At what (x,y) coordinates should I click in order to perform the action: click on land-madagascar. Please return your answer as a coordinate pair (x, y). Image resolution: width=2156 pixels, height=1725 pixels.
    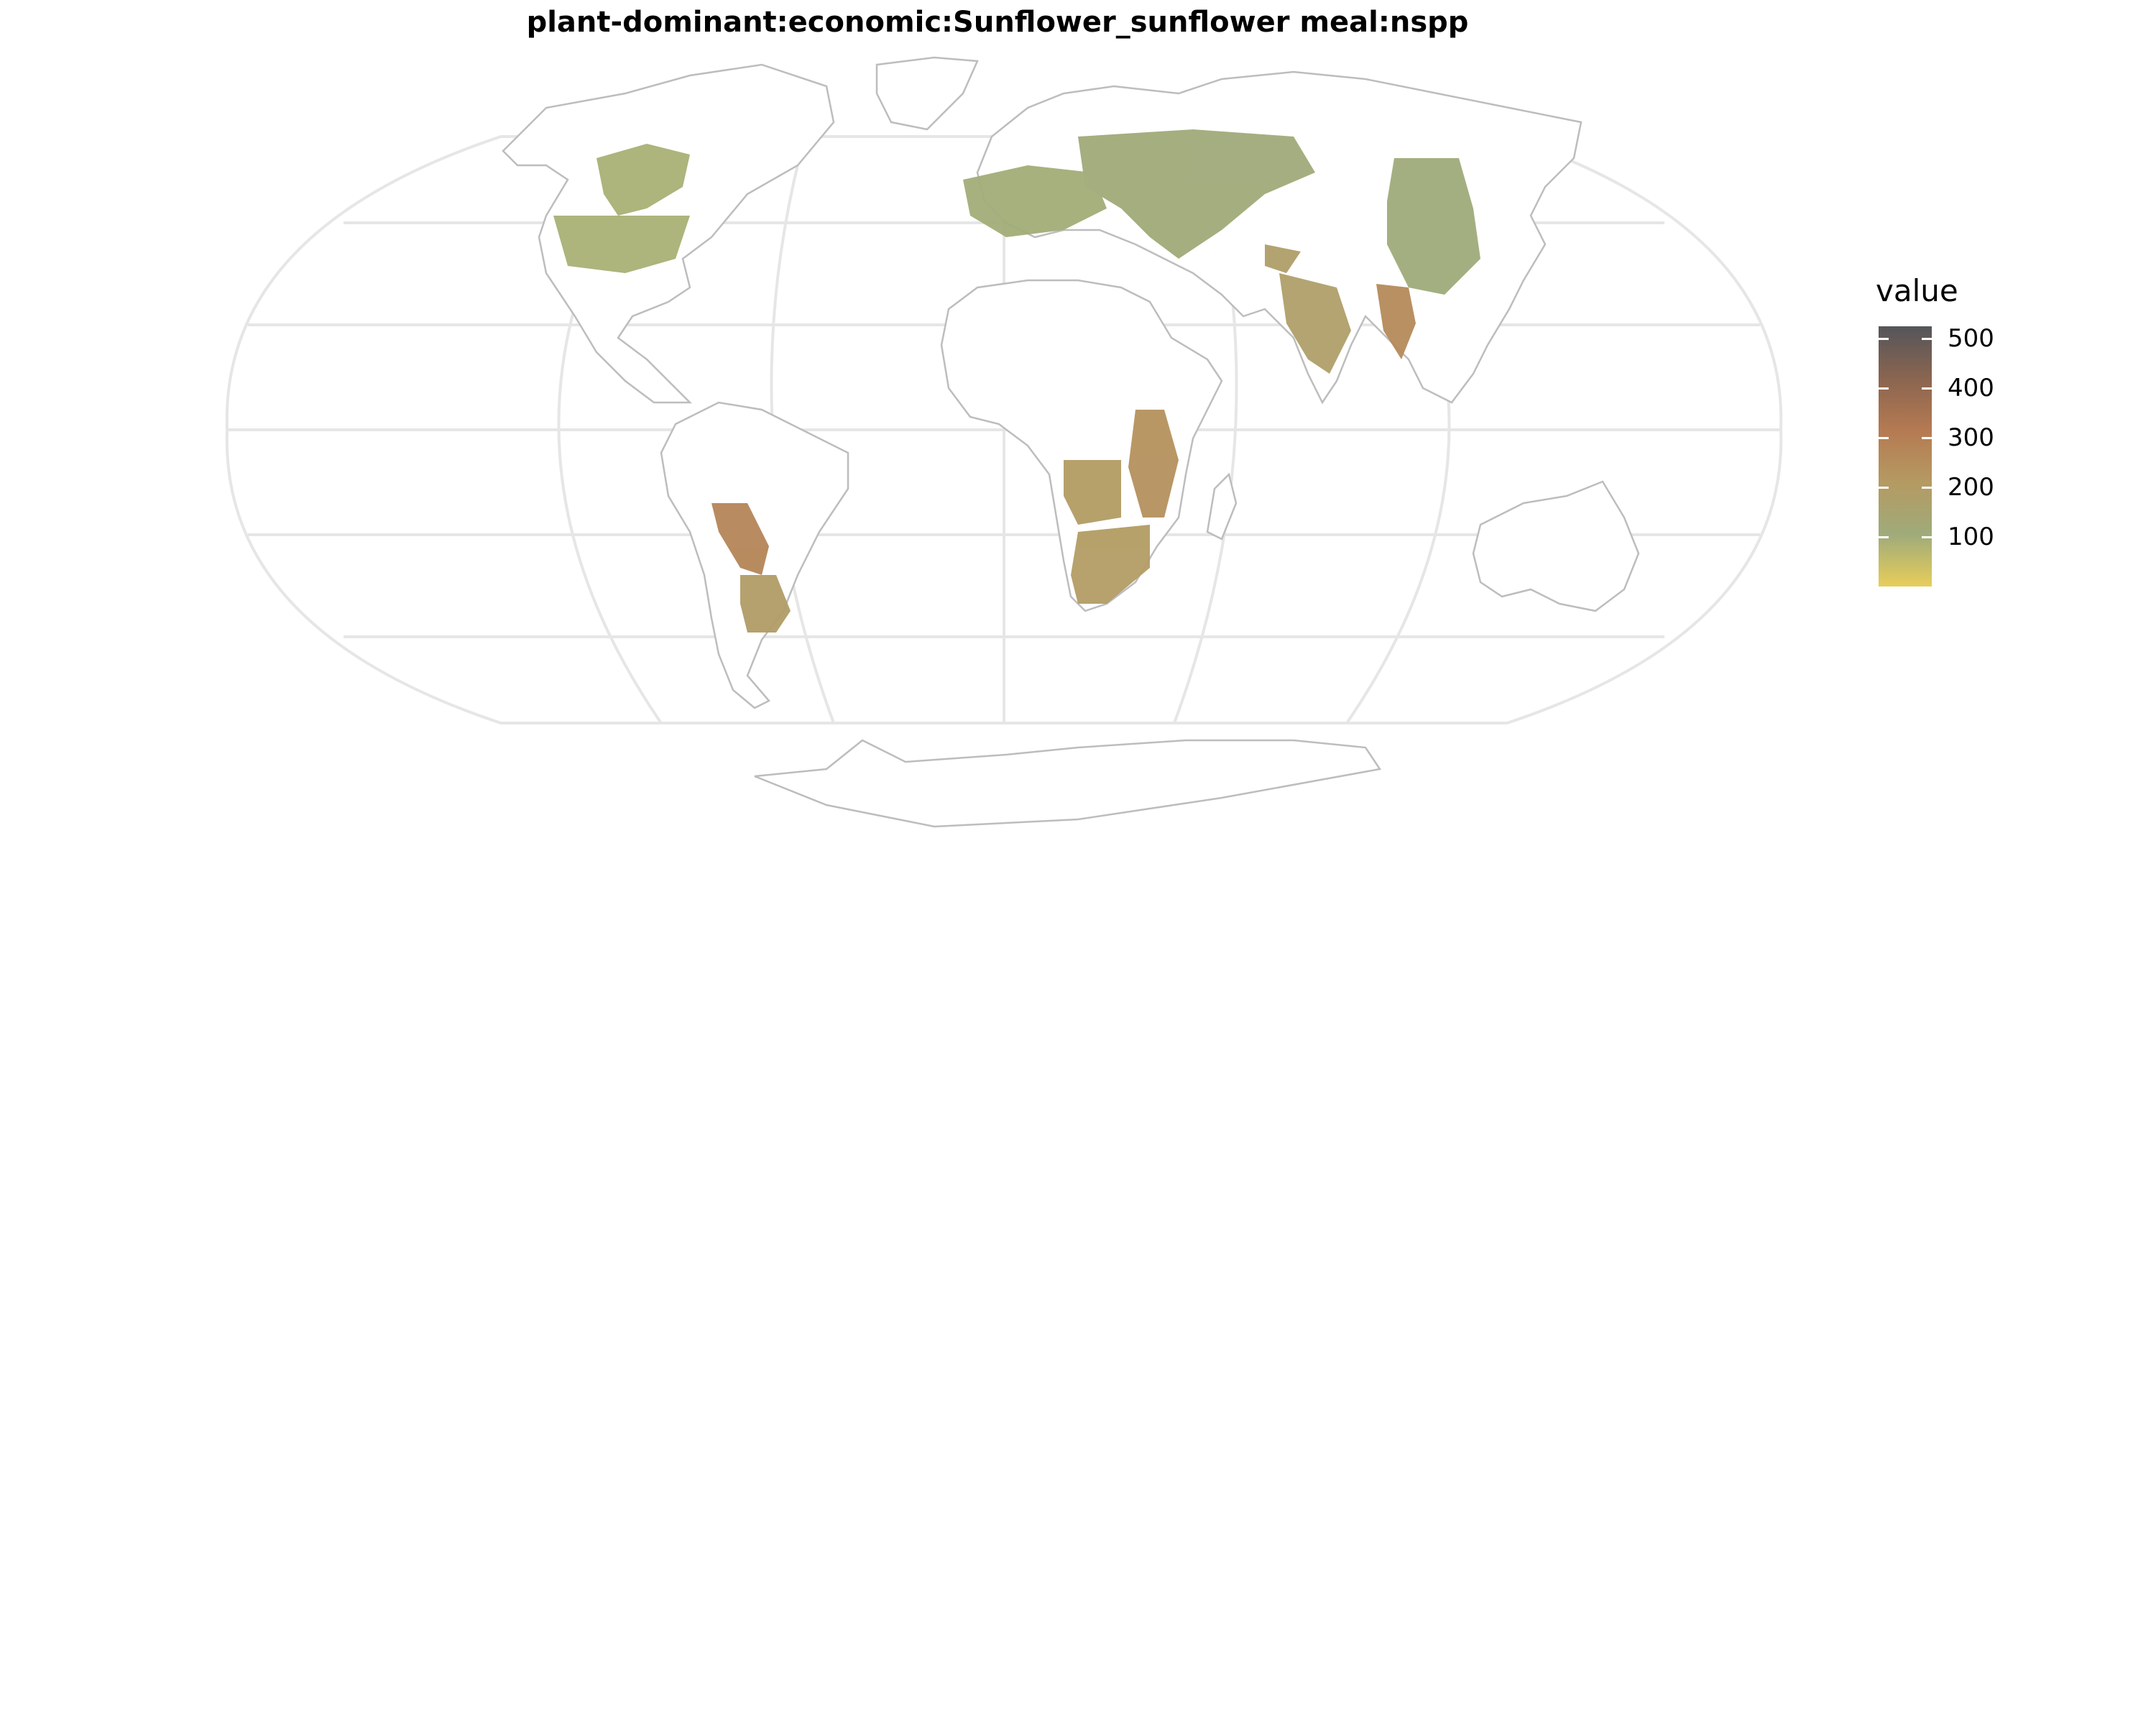
    Looking at the image, I should click on (1222, 506).